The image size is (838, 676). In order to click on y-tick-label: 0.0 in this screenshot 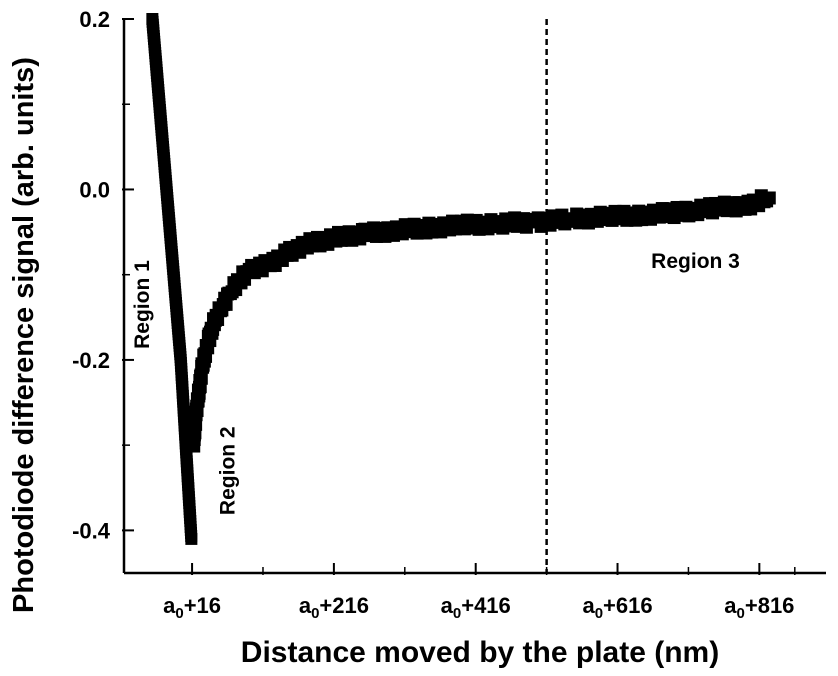, I will do `click(94, 189)`.